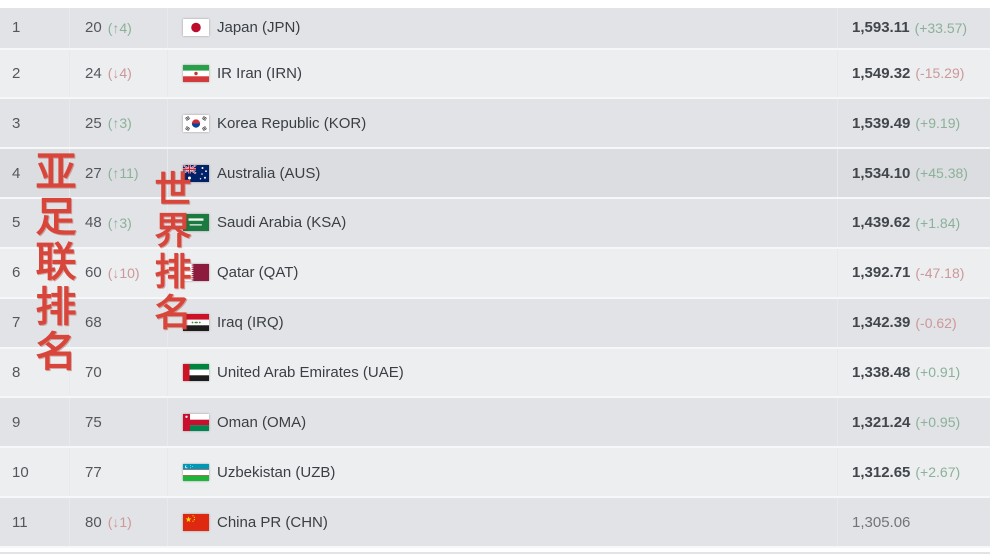 The image size is (990, 554). I want to click on afc-rank: 9, so click(16, 422).